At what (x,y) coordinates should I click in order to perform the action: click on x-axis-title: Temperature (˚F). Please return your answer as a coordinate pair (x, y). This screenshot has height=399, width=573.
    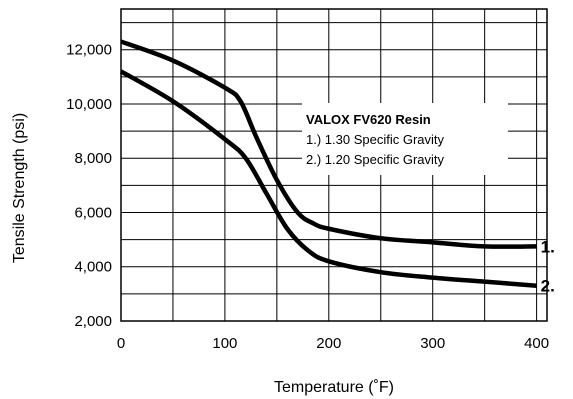
    Looking at the image, I should click on (334, 387).